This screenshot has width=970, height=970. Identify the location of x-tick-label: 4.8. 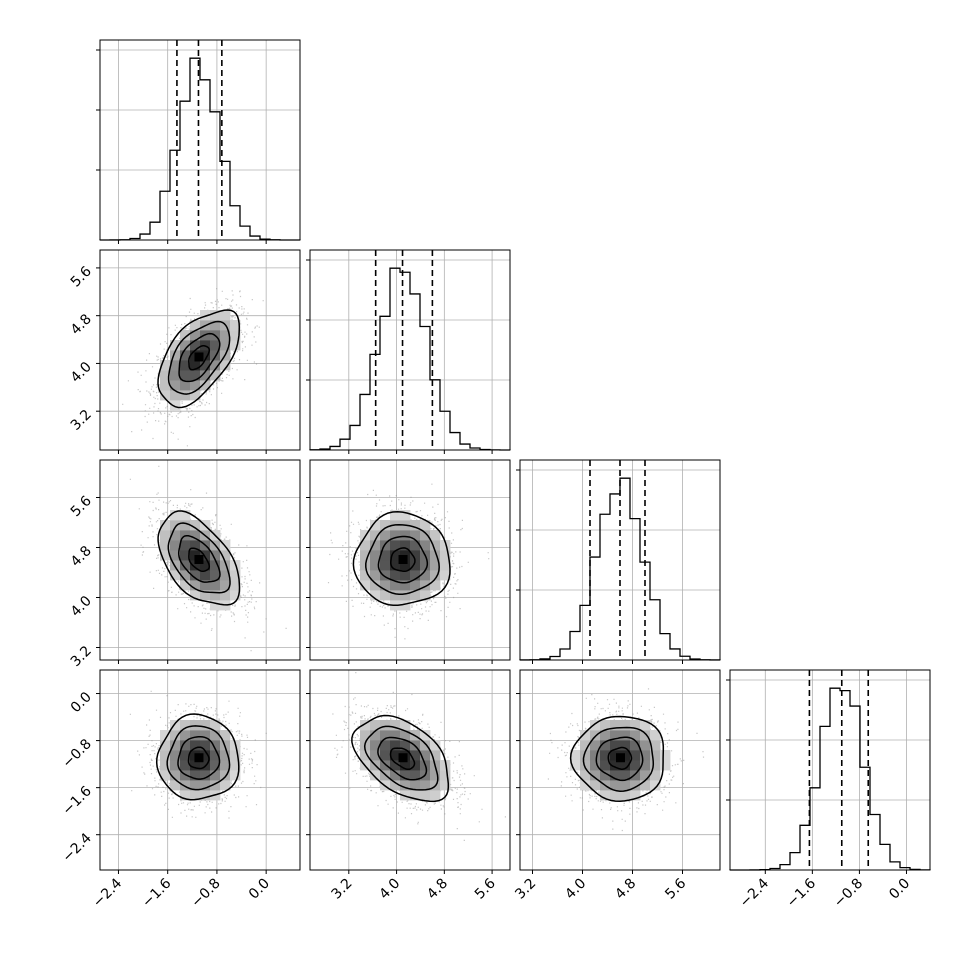
(437, 889).